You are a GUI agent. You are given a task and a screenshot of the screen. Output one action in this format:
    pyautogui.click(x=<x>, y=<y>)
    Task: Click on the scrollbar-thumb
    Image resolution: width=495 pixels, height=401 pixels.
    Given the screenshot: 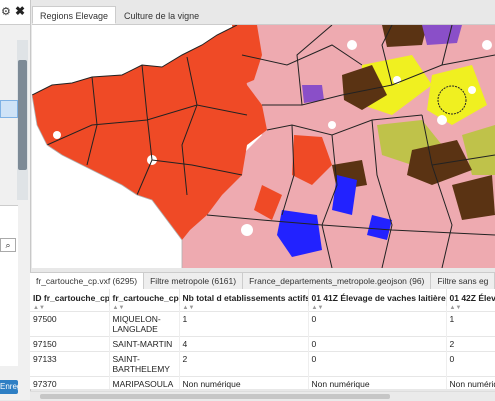 What is the action you would take?
    pyautogui.click(x=215, y=396)
    